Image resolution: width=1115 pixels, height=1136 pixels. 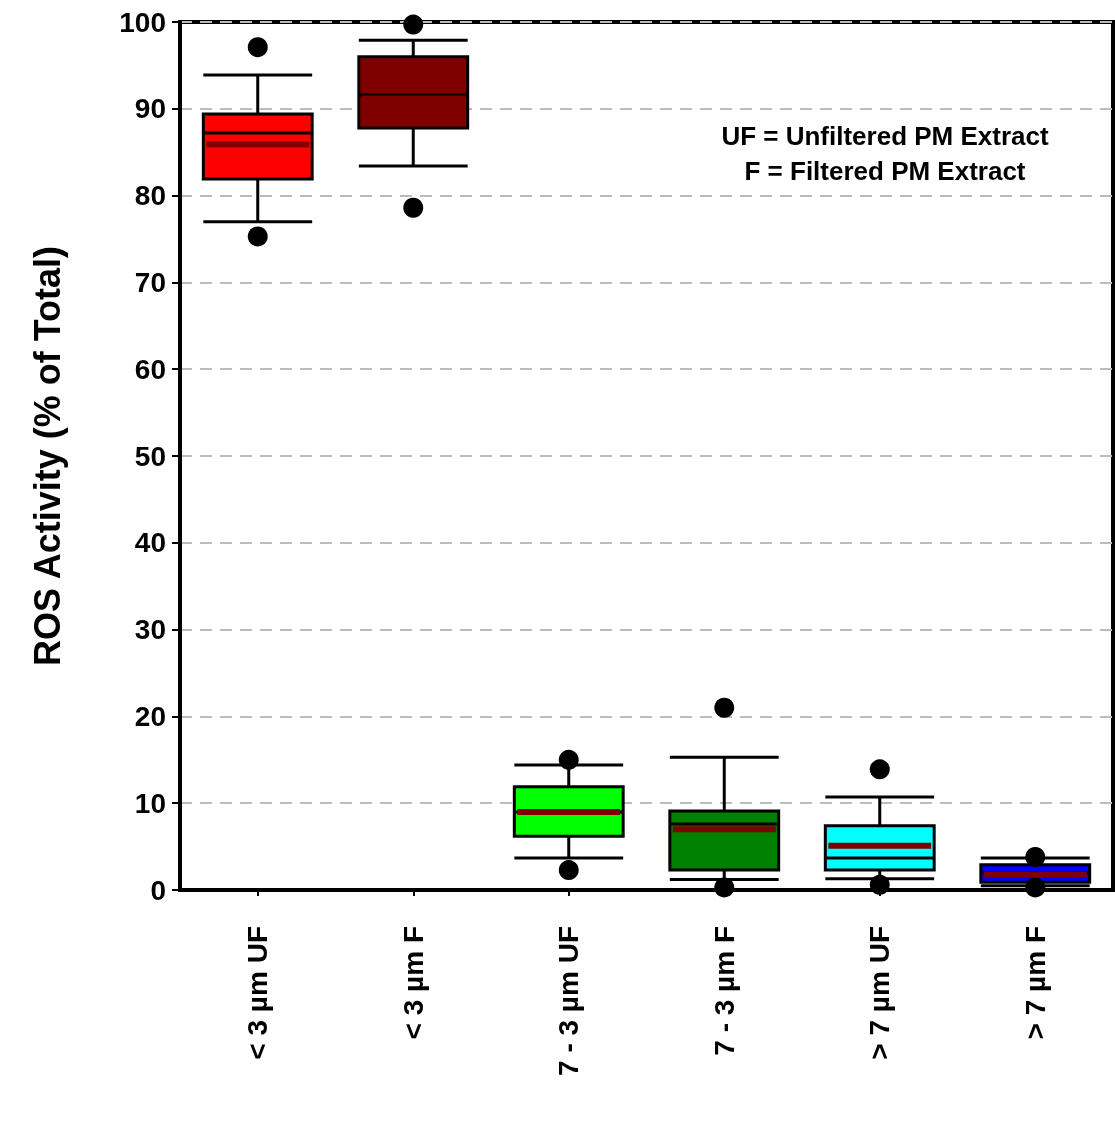 What do you see at coordinates (150, 456) in the screenshot?
I see `y-tick-label: 50` at bounding box center [150, 456].